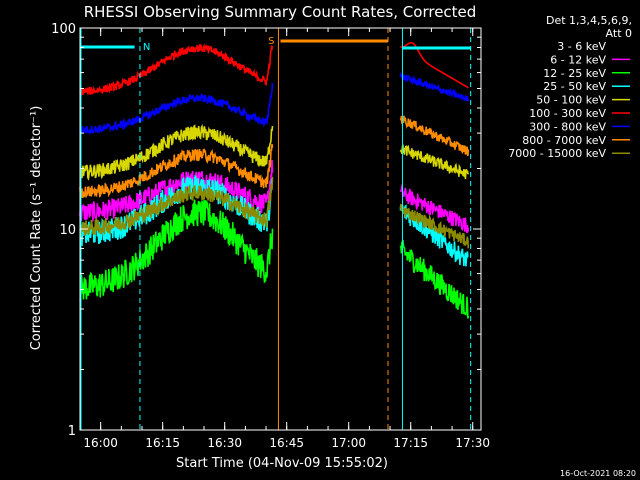  Describe the element at coordinates (100, 443) in the screenshot. I see `x-tick-label: 16:00` at that location.